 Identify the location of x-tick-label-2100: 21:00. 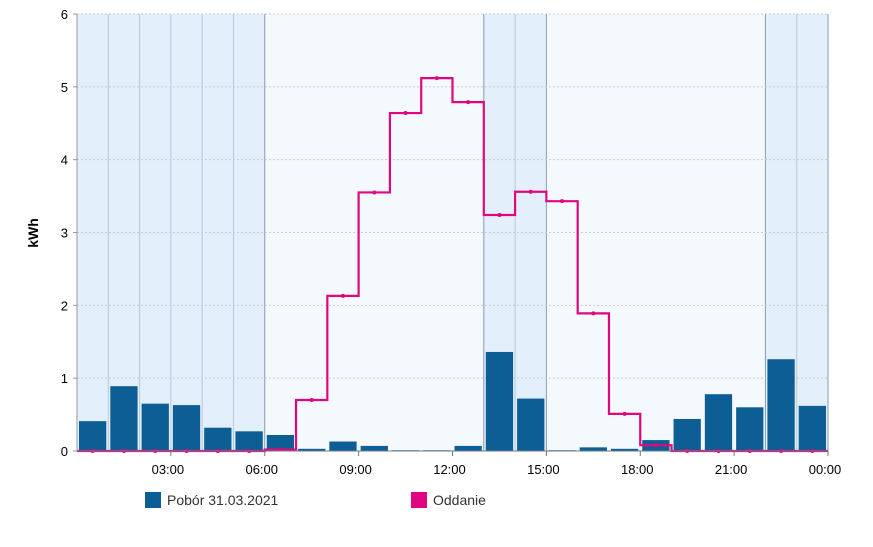
(731, 469).